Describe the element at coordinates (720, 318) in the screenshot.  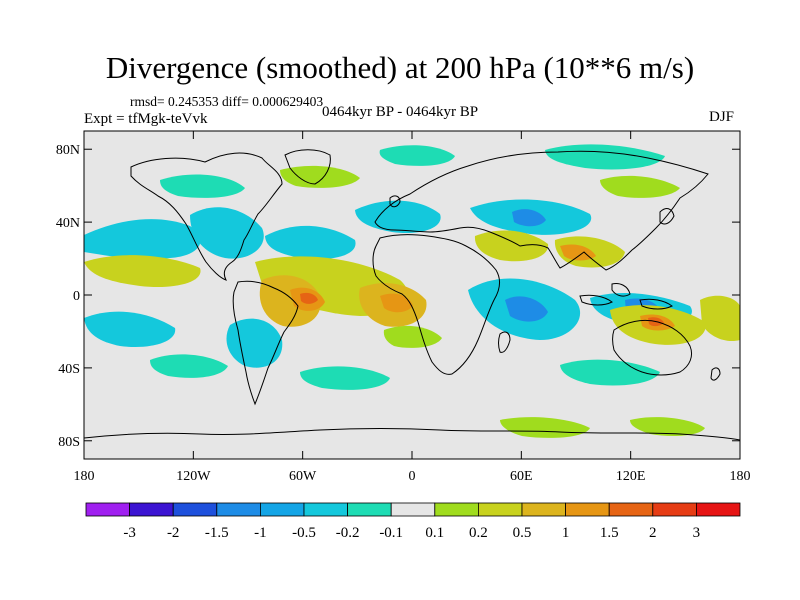
I see `field-patch-e-pacific` at that location.